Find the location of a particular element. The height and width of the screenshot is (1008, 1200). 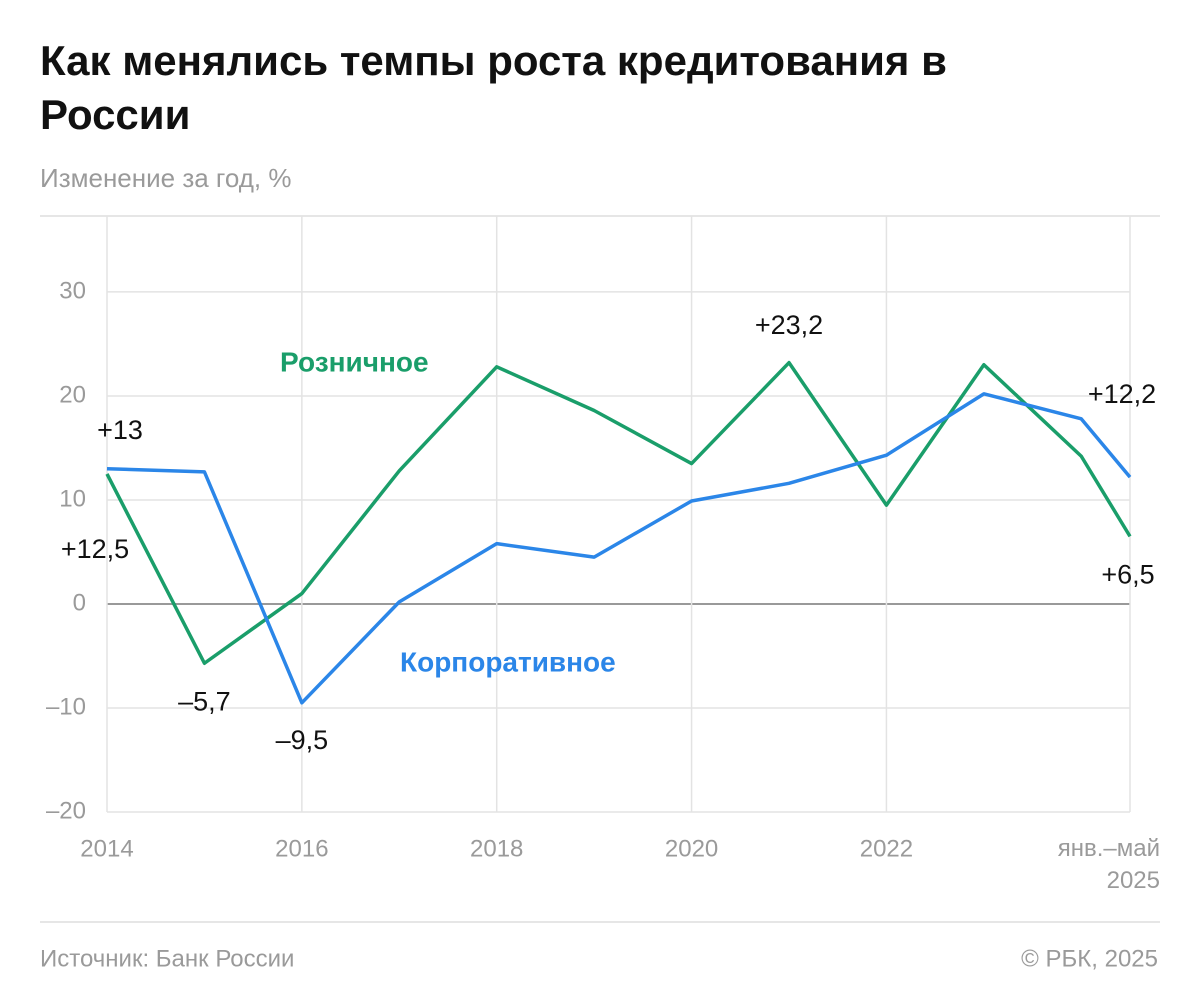

y-tick-label: 0 is located at coordinates (79, 602).